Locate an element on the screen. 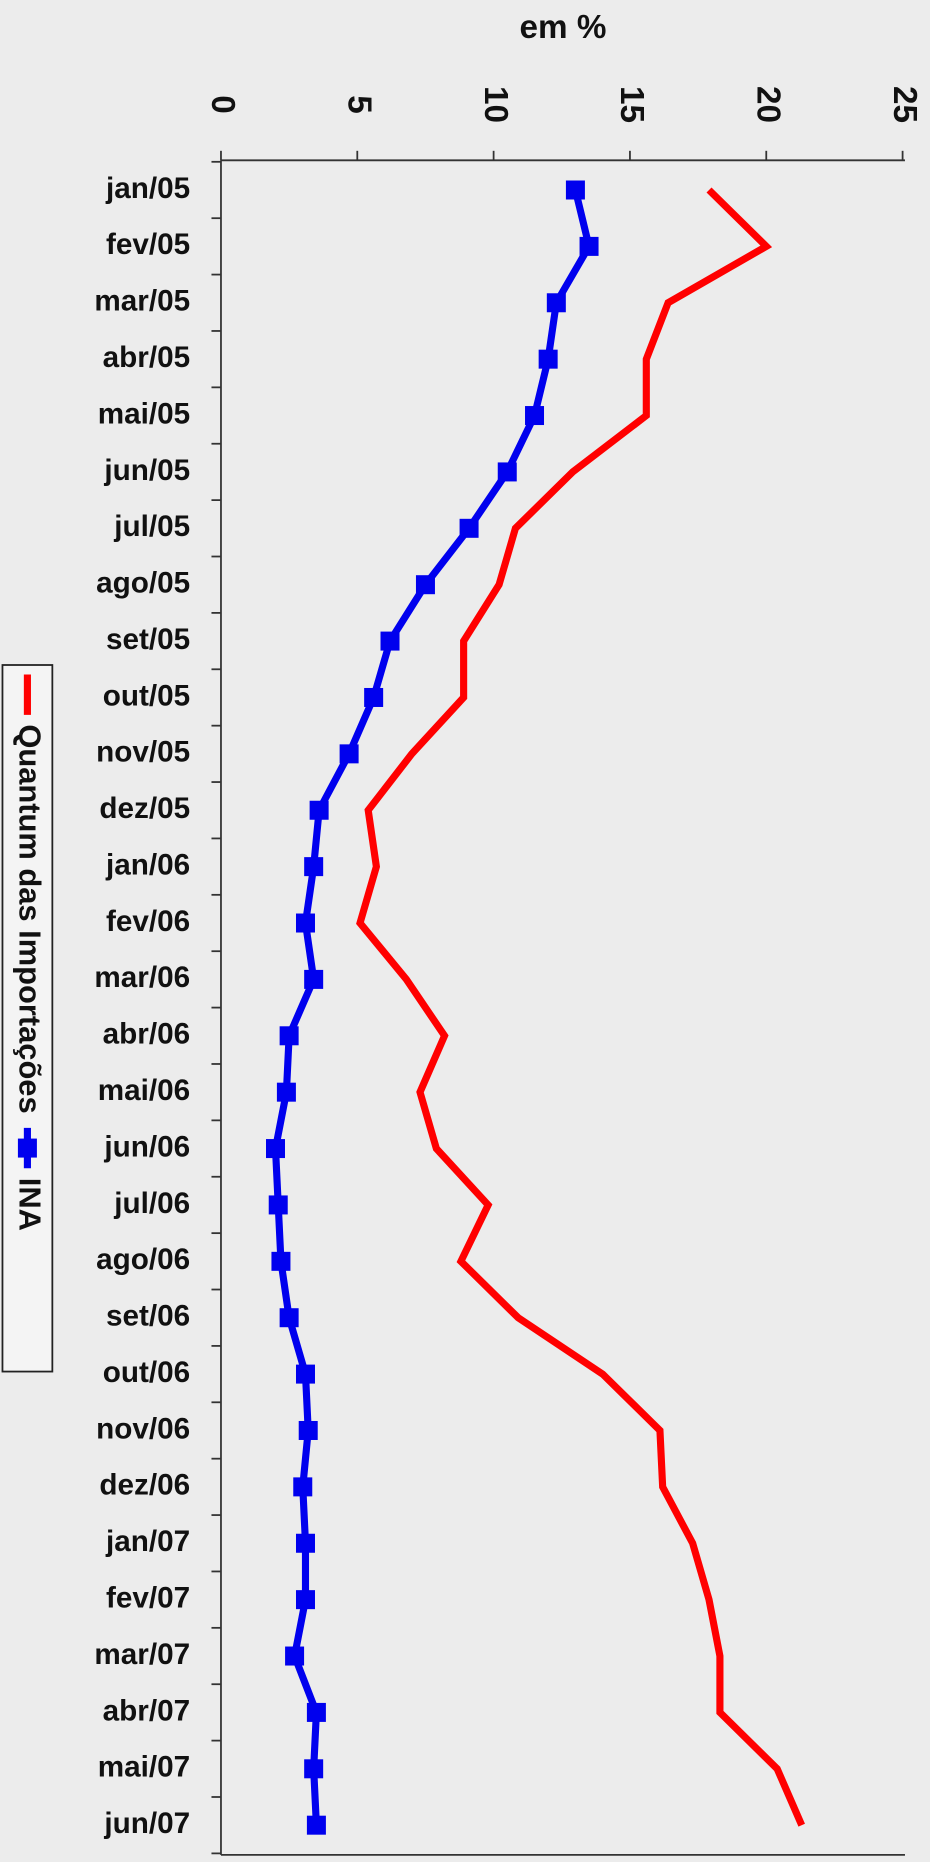 Image resolution: width=930 pixels, height=1862 pixels. category-label: jan/06 is located at coordinates (147, 864).